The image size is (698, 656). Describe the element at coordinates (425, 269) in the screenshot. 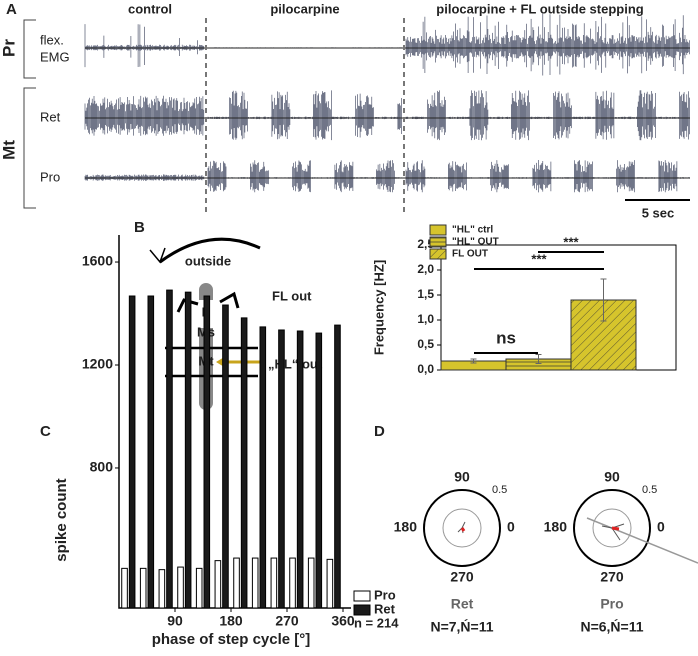

I see `y-tick-label: 2,0` at that location.